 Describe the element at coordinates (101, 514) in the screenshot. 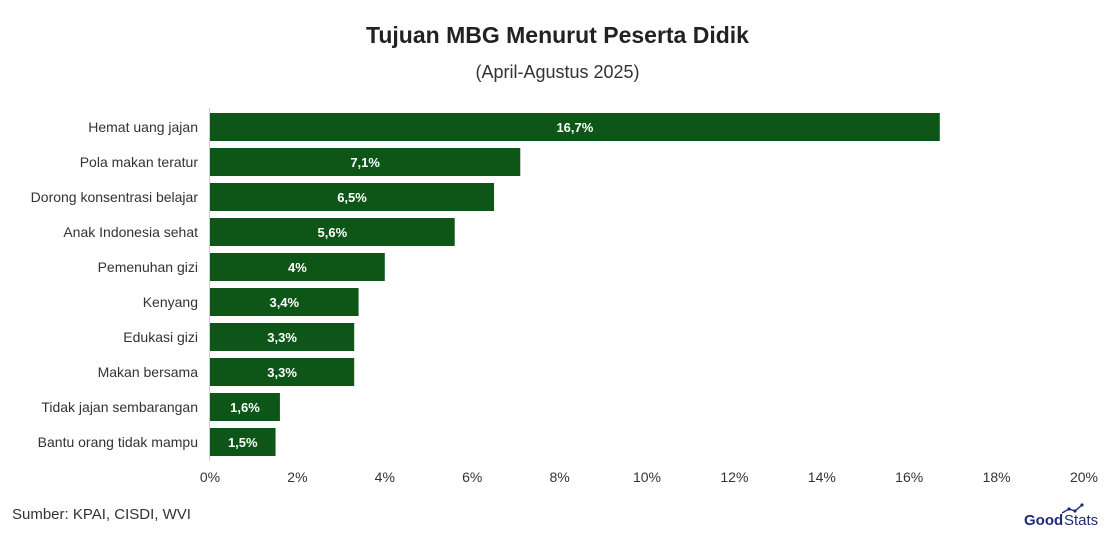

I see `source-note: Sumber: KPAI, CISDI, WVI` at that location.